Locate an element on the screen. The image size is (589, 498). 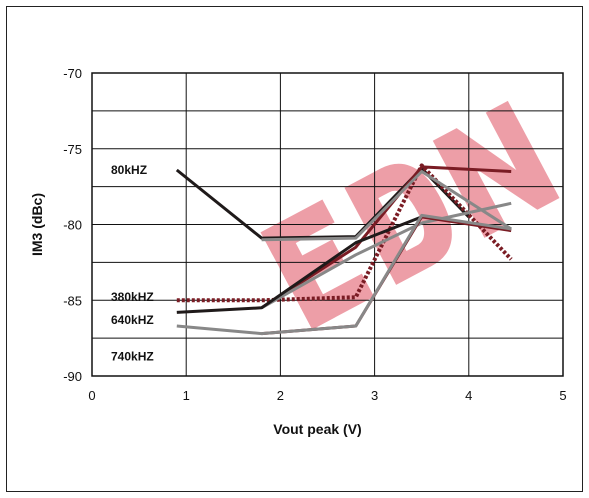
y-tick-label: -70 is located at coordinates (72, 73).